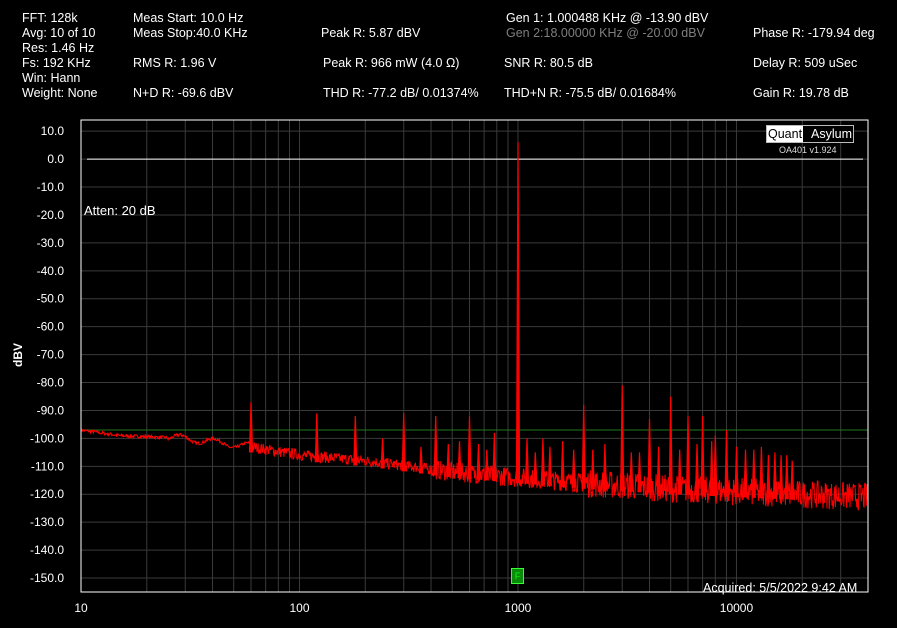 The image size is (897, 628). What do you see at coordinates (47, 550) in the screenshot?
I see `y-tick-label: -140.0` at bounding box center [47, 550].